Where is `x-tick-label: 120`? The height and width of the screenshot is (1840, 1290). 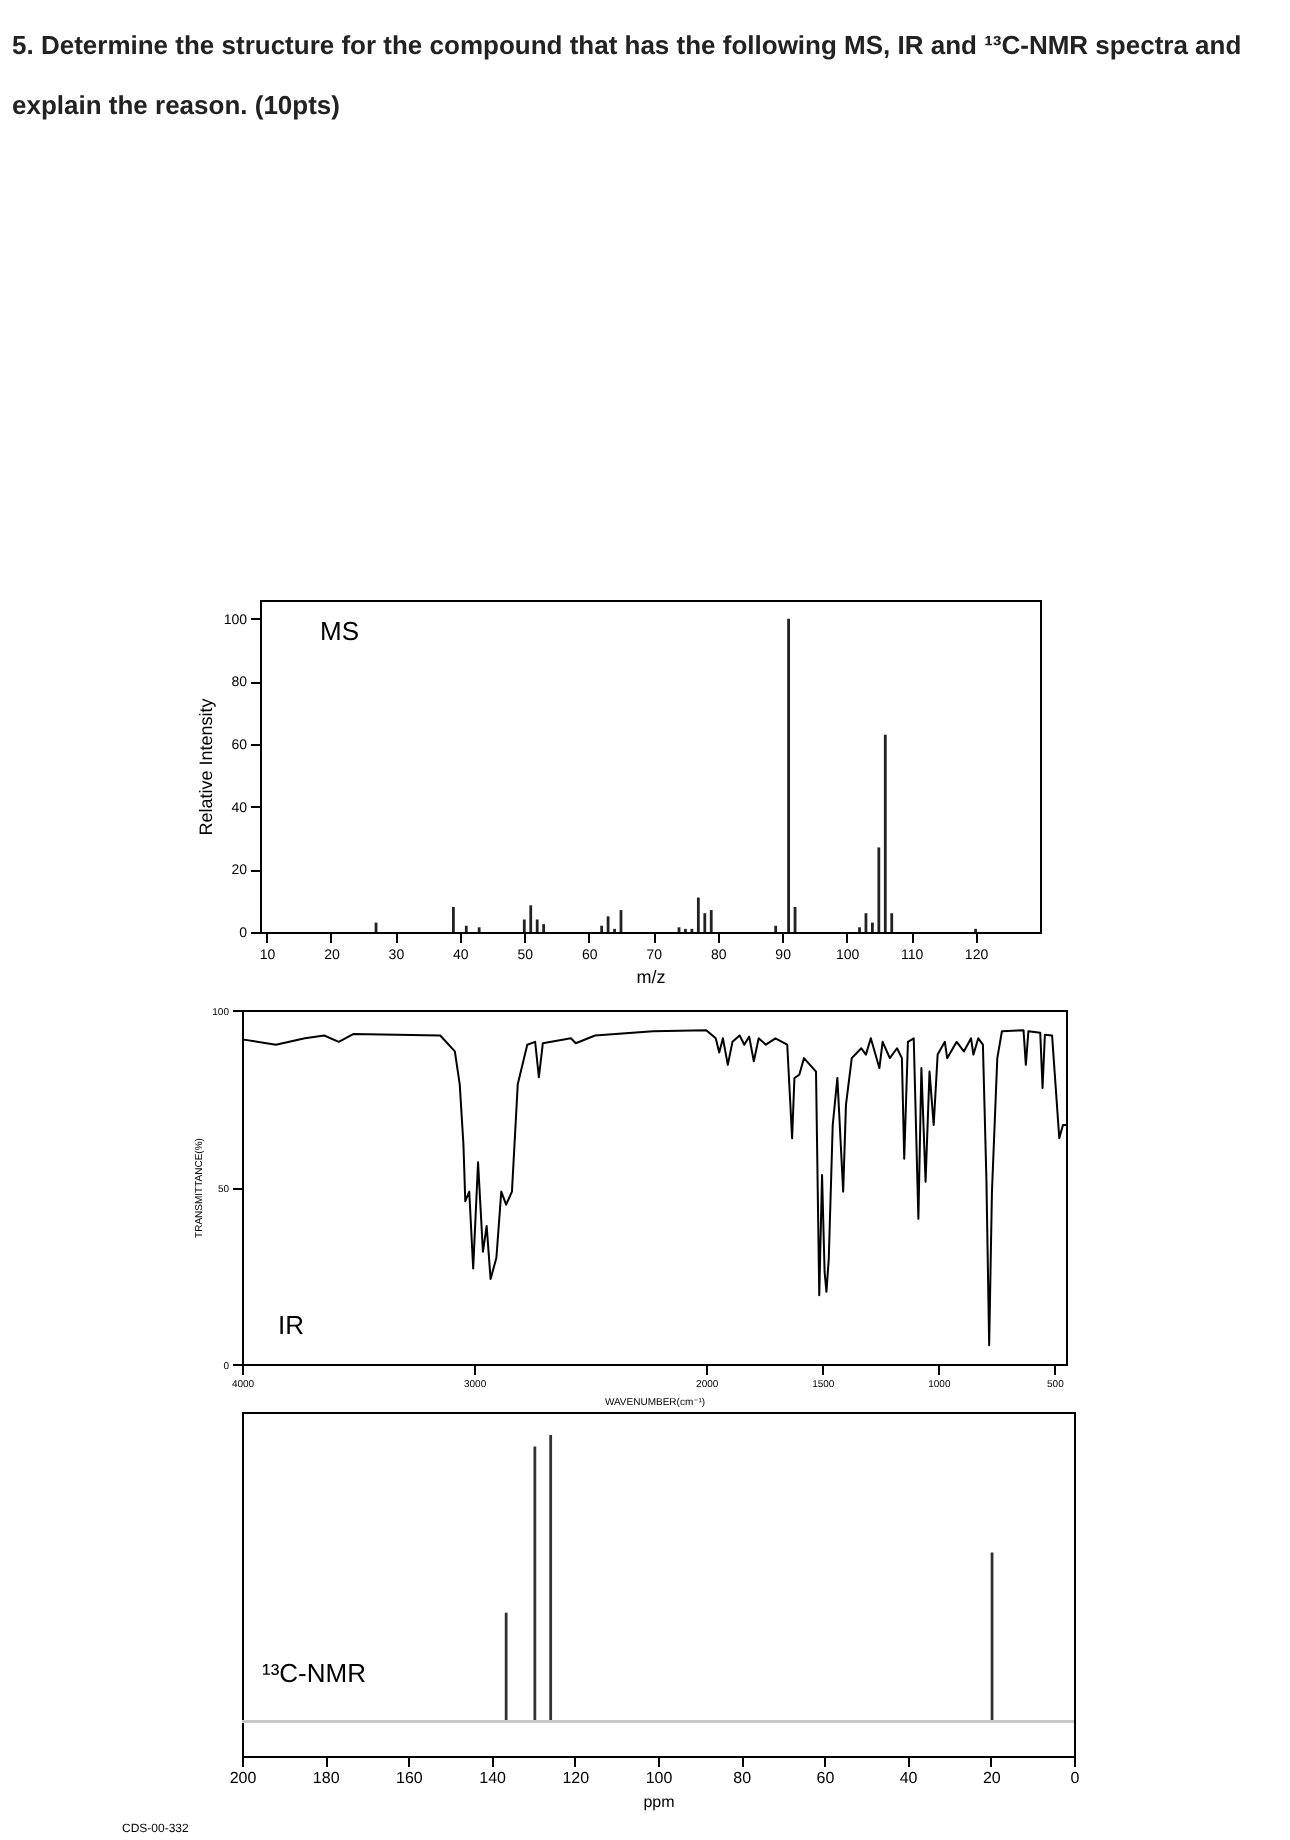 x-tick-label: 120 is located at coordinates (576, 1778).